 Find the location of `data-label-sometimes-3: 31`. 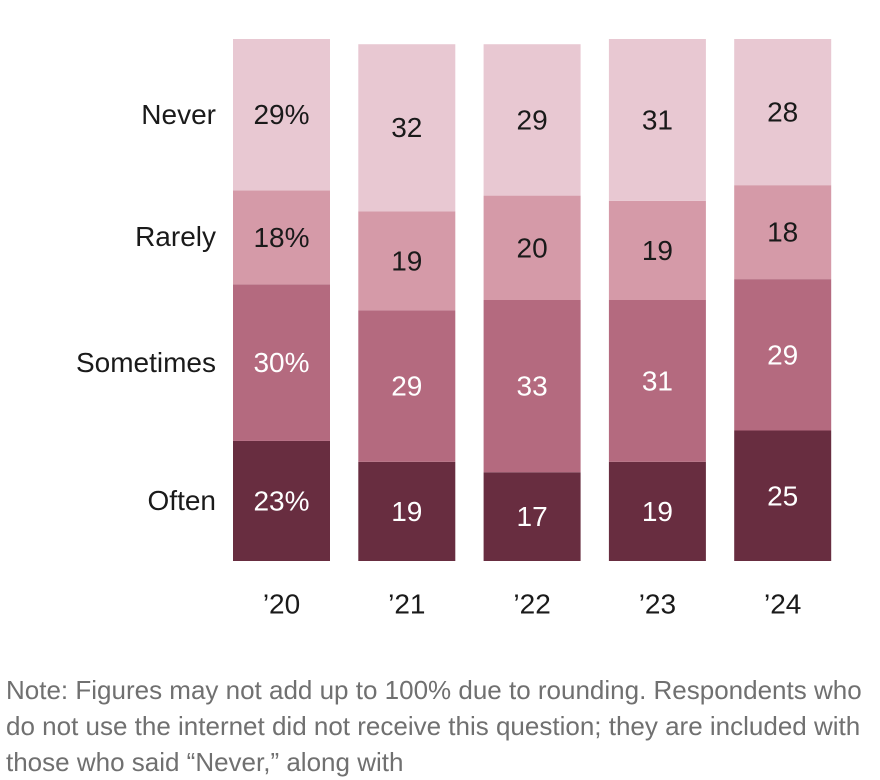

data-label-sometimes-3: 31 is located at coordinates (657, 380).